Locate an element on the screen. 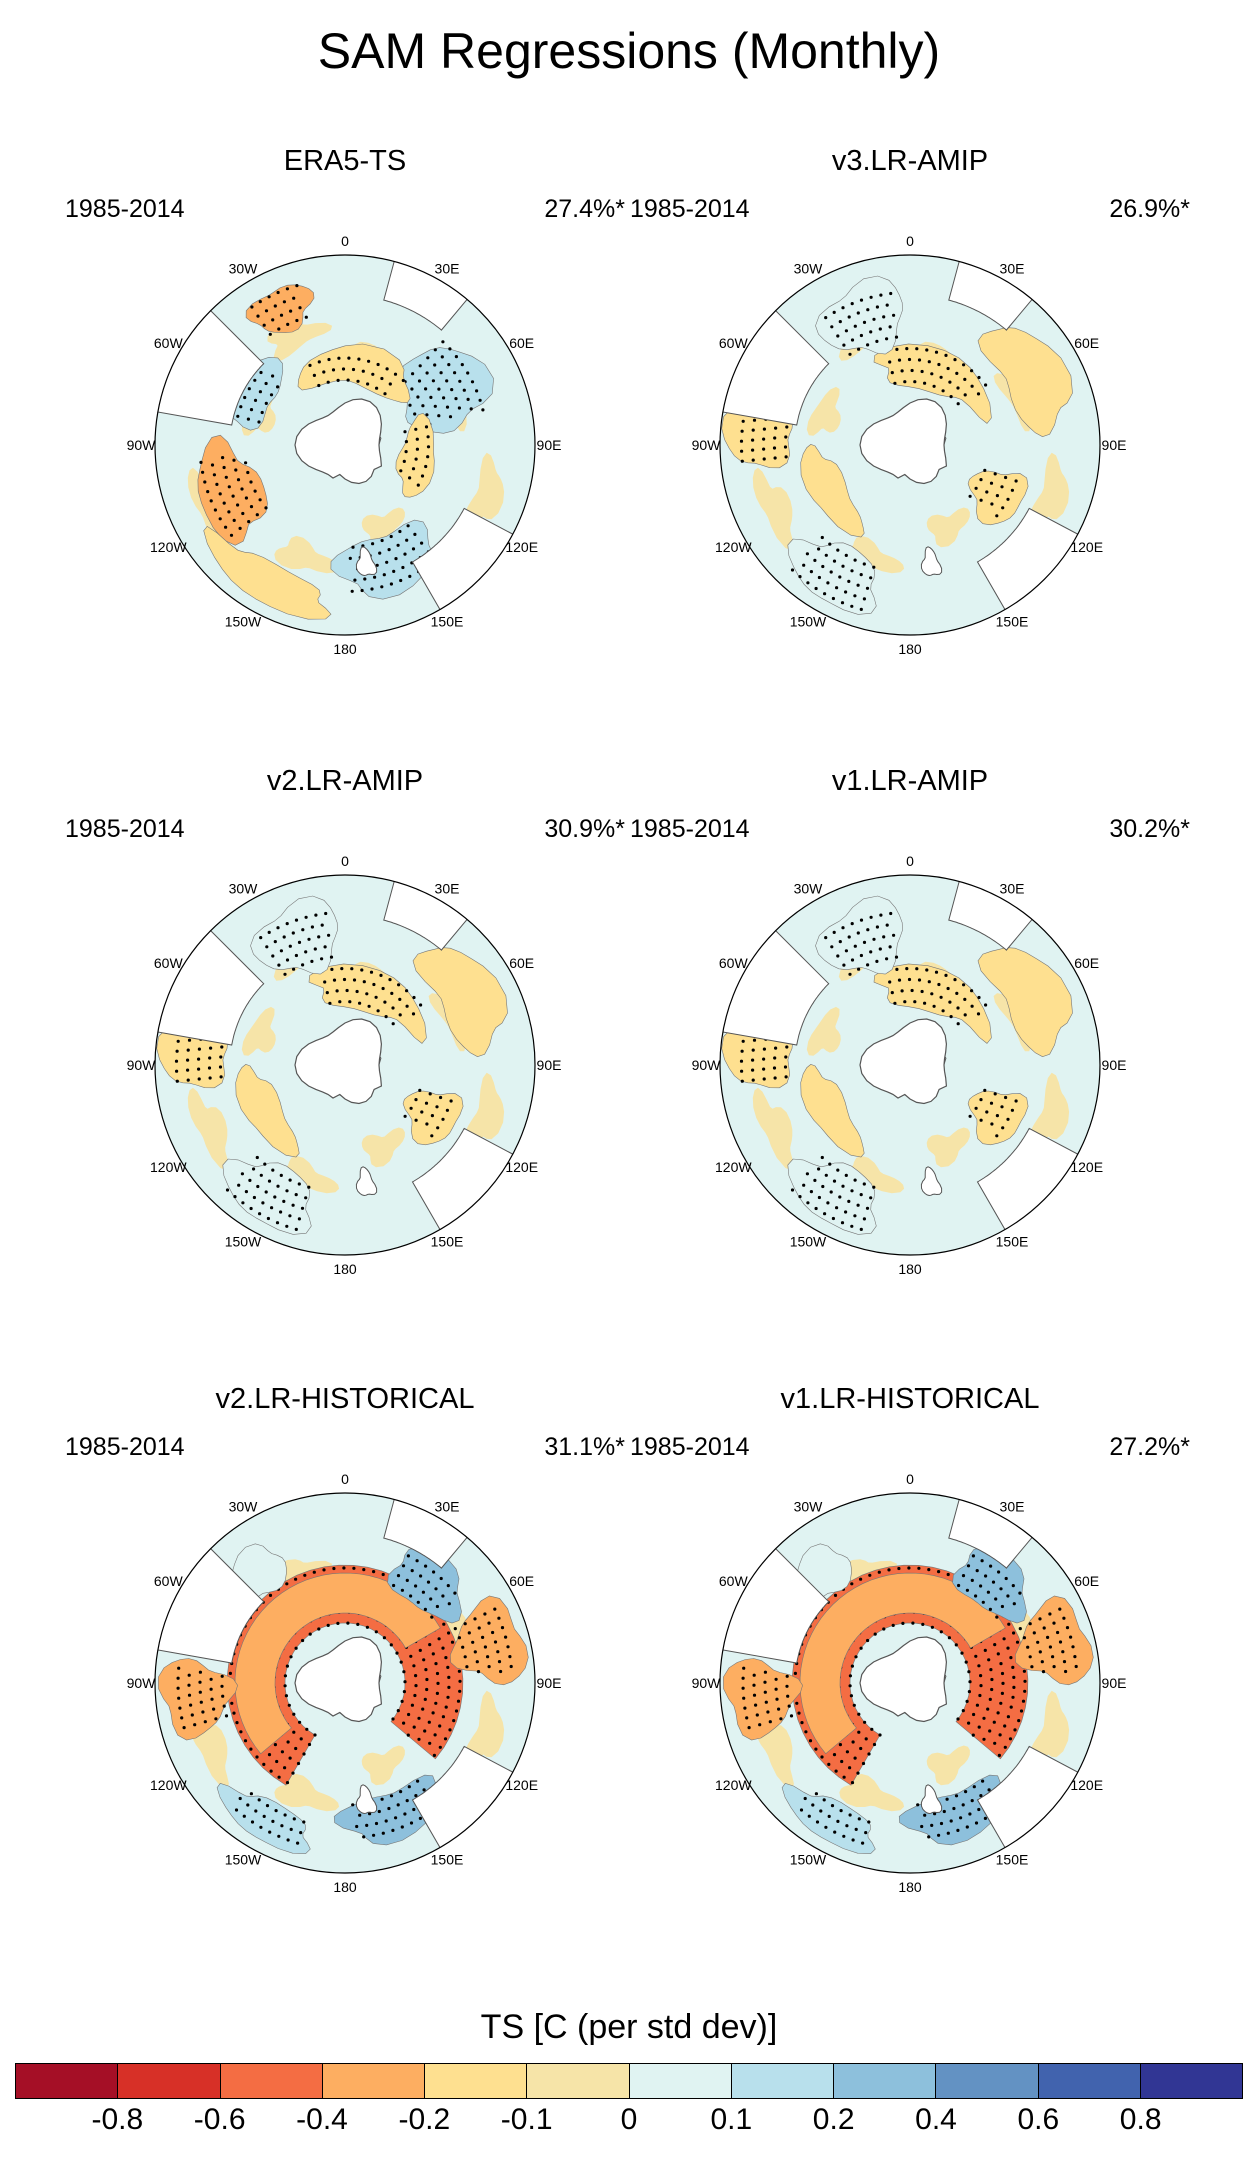  longitude-label: 60W is located at coordinates (169, 963).